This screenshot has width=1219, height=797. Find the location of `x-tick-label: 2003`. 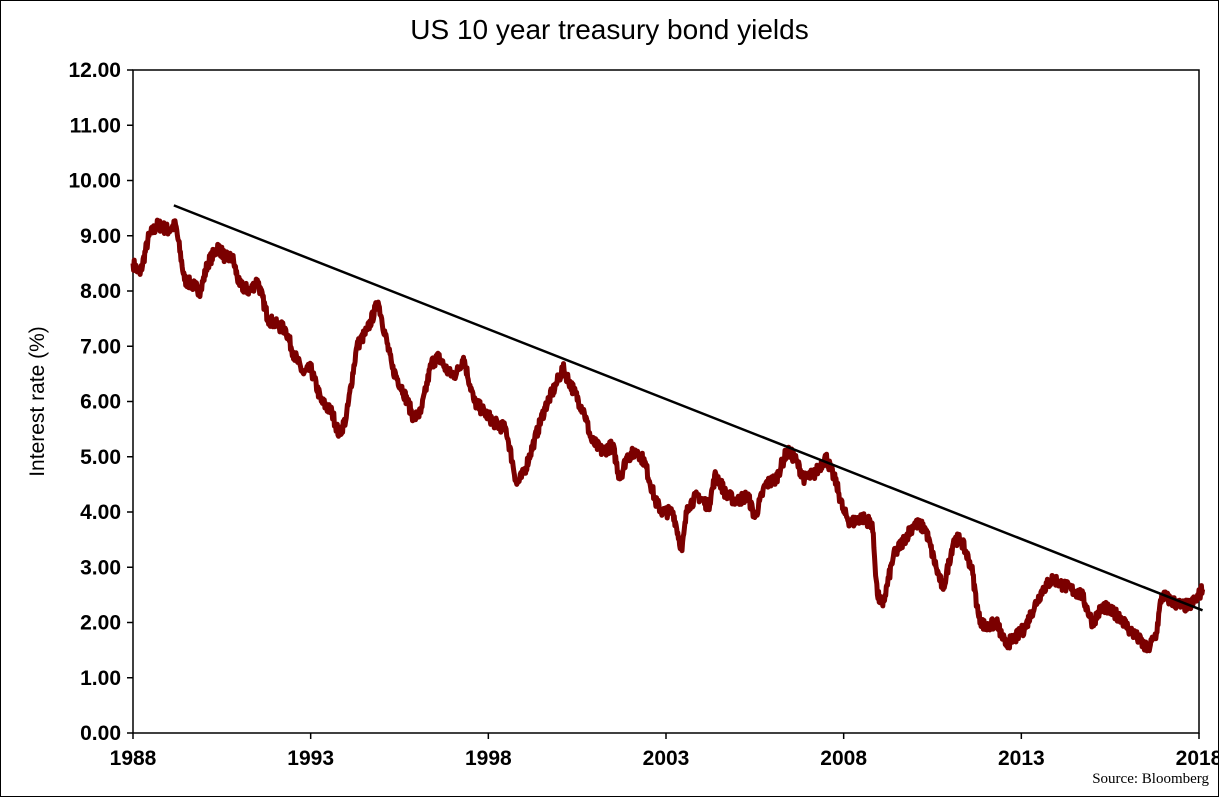

x-tick-label: 2003 is located at coordinates (666, 758).